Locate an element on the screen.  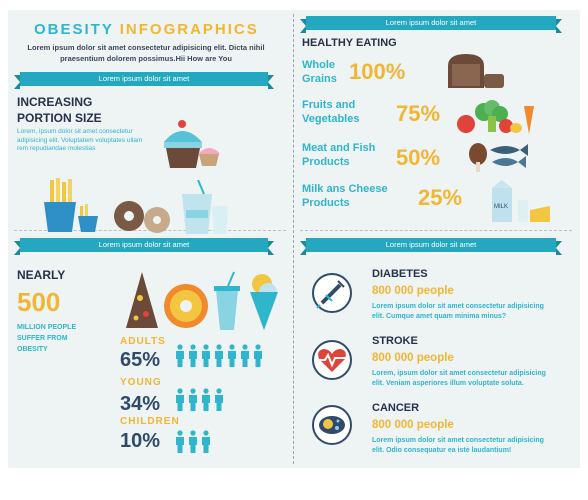
food-label-milk: Milk ans Cheese Products is located at coordinates (345, 196).